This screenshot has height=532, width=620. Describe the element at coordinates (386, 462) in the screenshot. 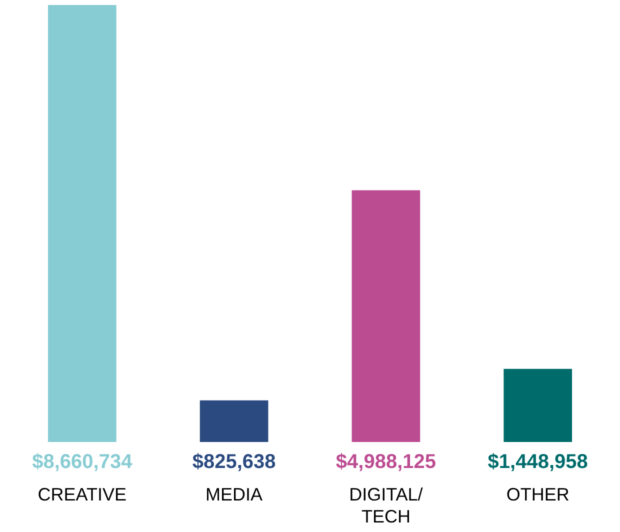

I see `data-label: $4,988,125` at that location.